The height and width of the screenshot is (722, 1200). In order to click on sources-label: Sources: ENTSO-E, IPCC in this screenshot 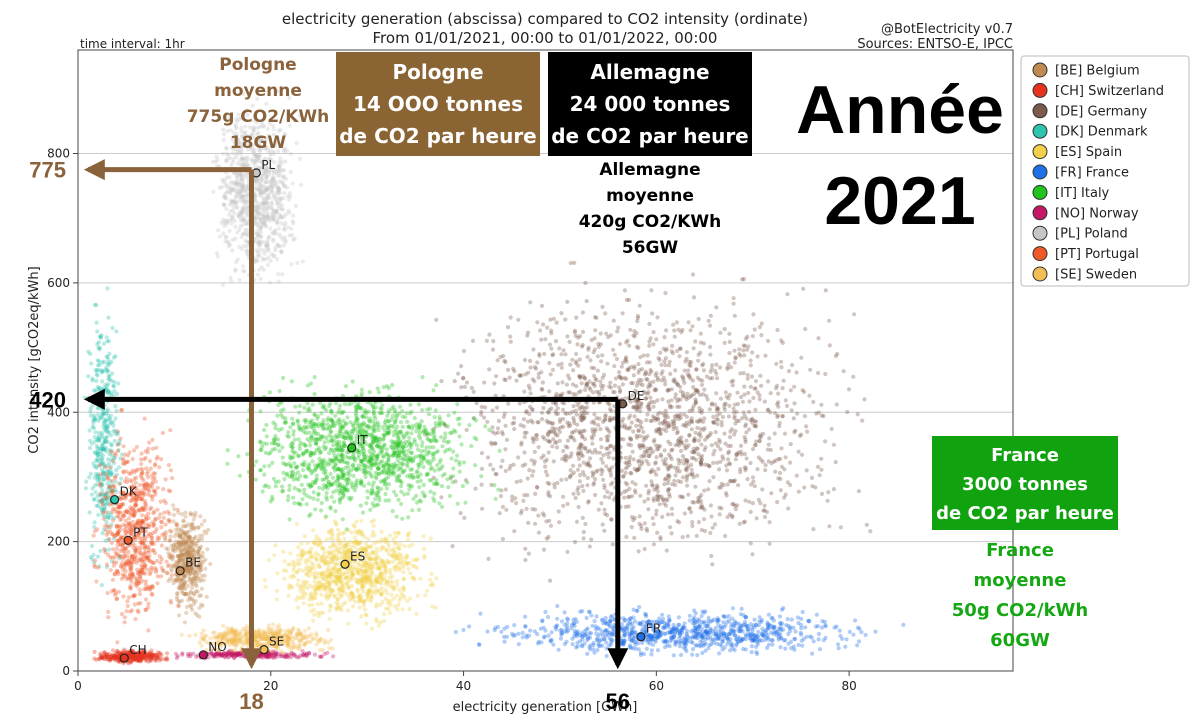, I will do `click(935, 44)`.